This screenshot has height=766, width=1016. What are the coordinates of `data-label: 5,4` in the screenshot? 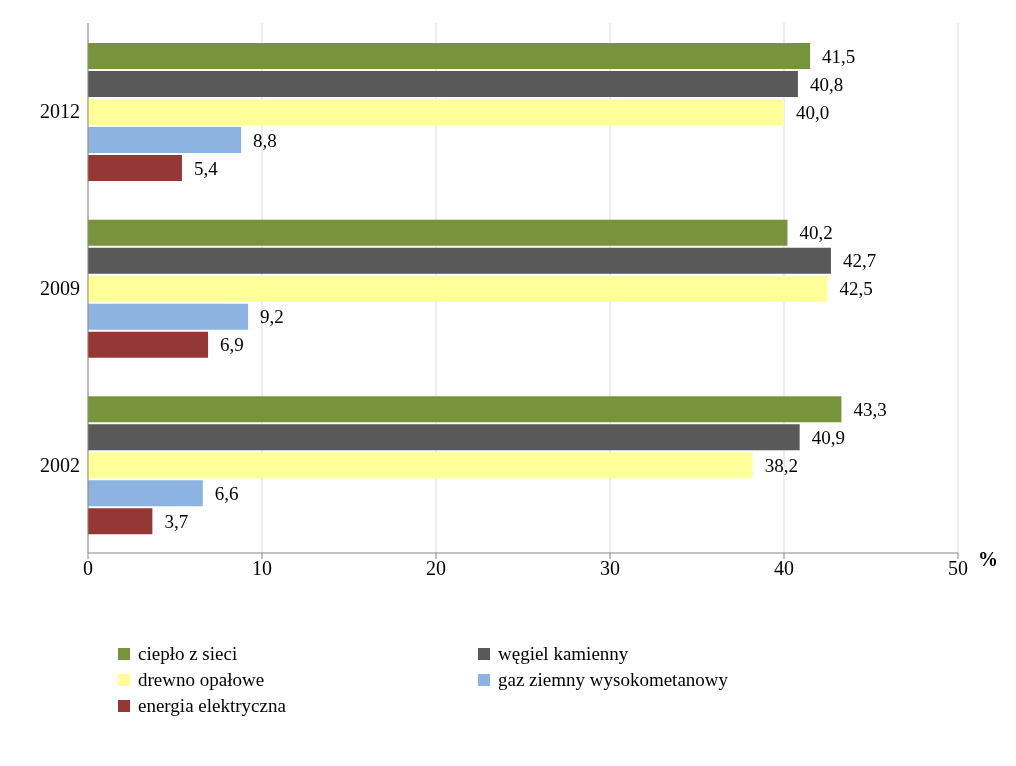 It's located at (206, 168).